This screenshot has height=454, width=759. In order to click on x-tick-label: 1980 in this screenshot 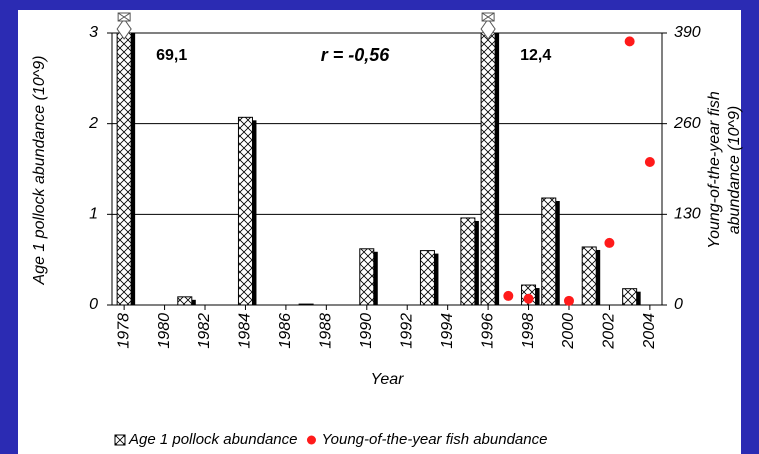, I will do `click(164, 331)`.